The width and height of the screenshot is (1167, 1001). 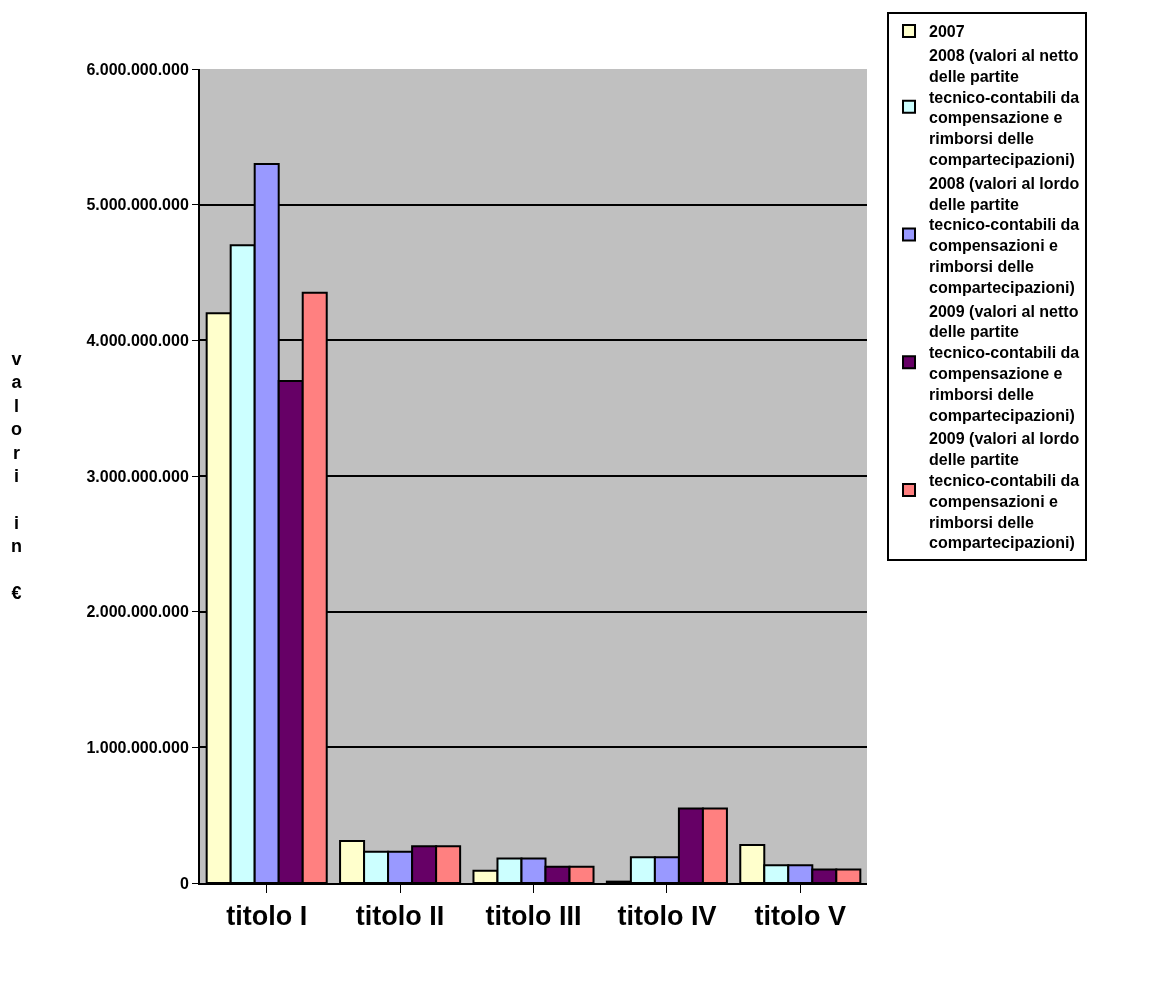 I want to click on legend-label: 2007, so click(x=947, y=32).